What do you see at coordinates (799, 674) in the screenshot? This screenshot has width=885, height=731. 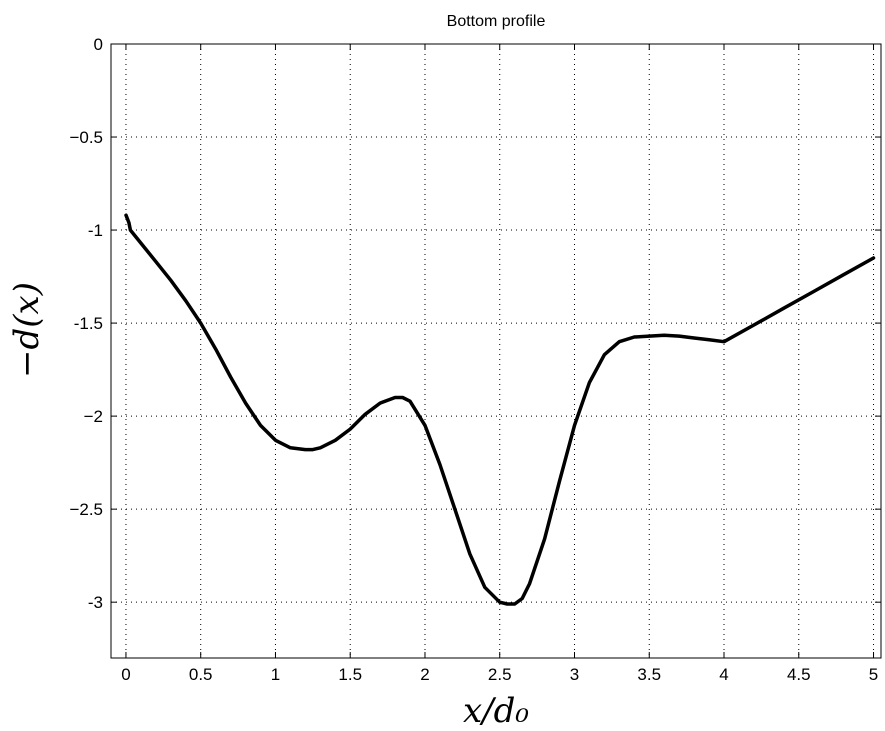 I see `x-tick-label: 4.5` at bounding box center [799, 674].